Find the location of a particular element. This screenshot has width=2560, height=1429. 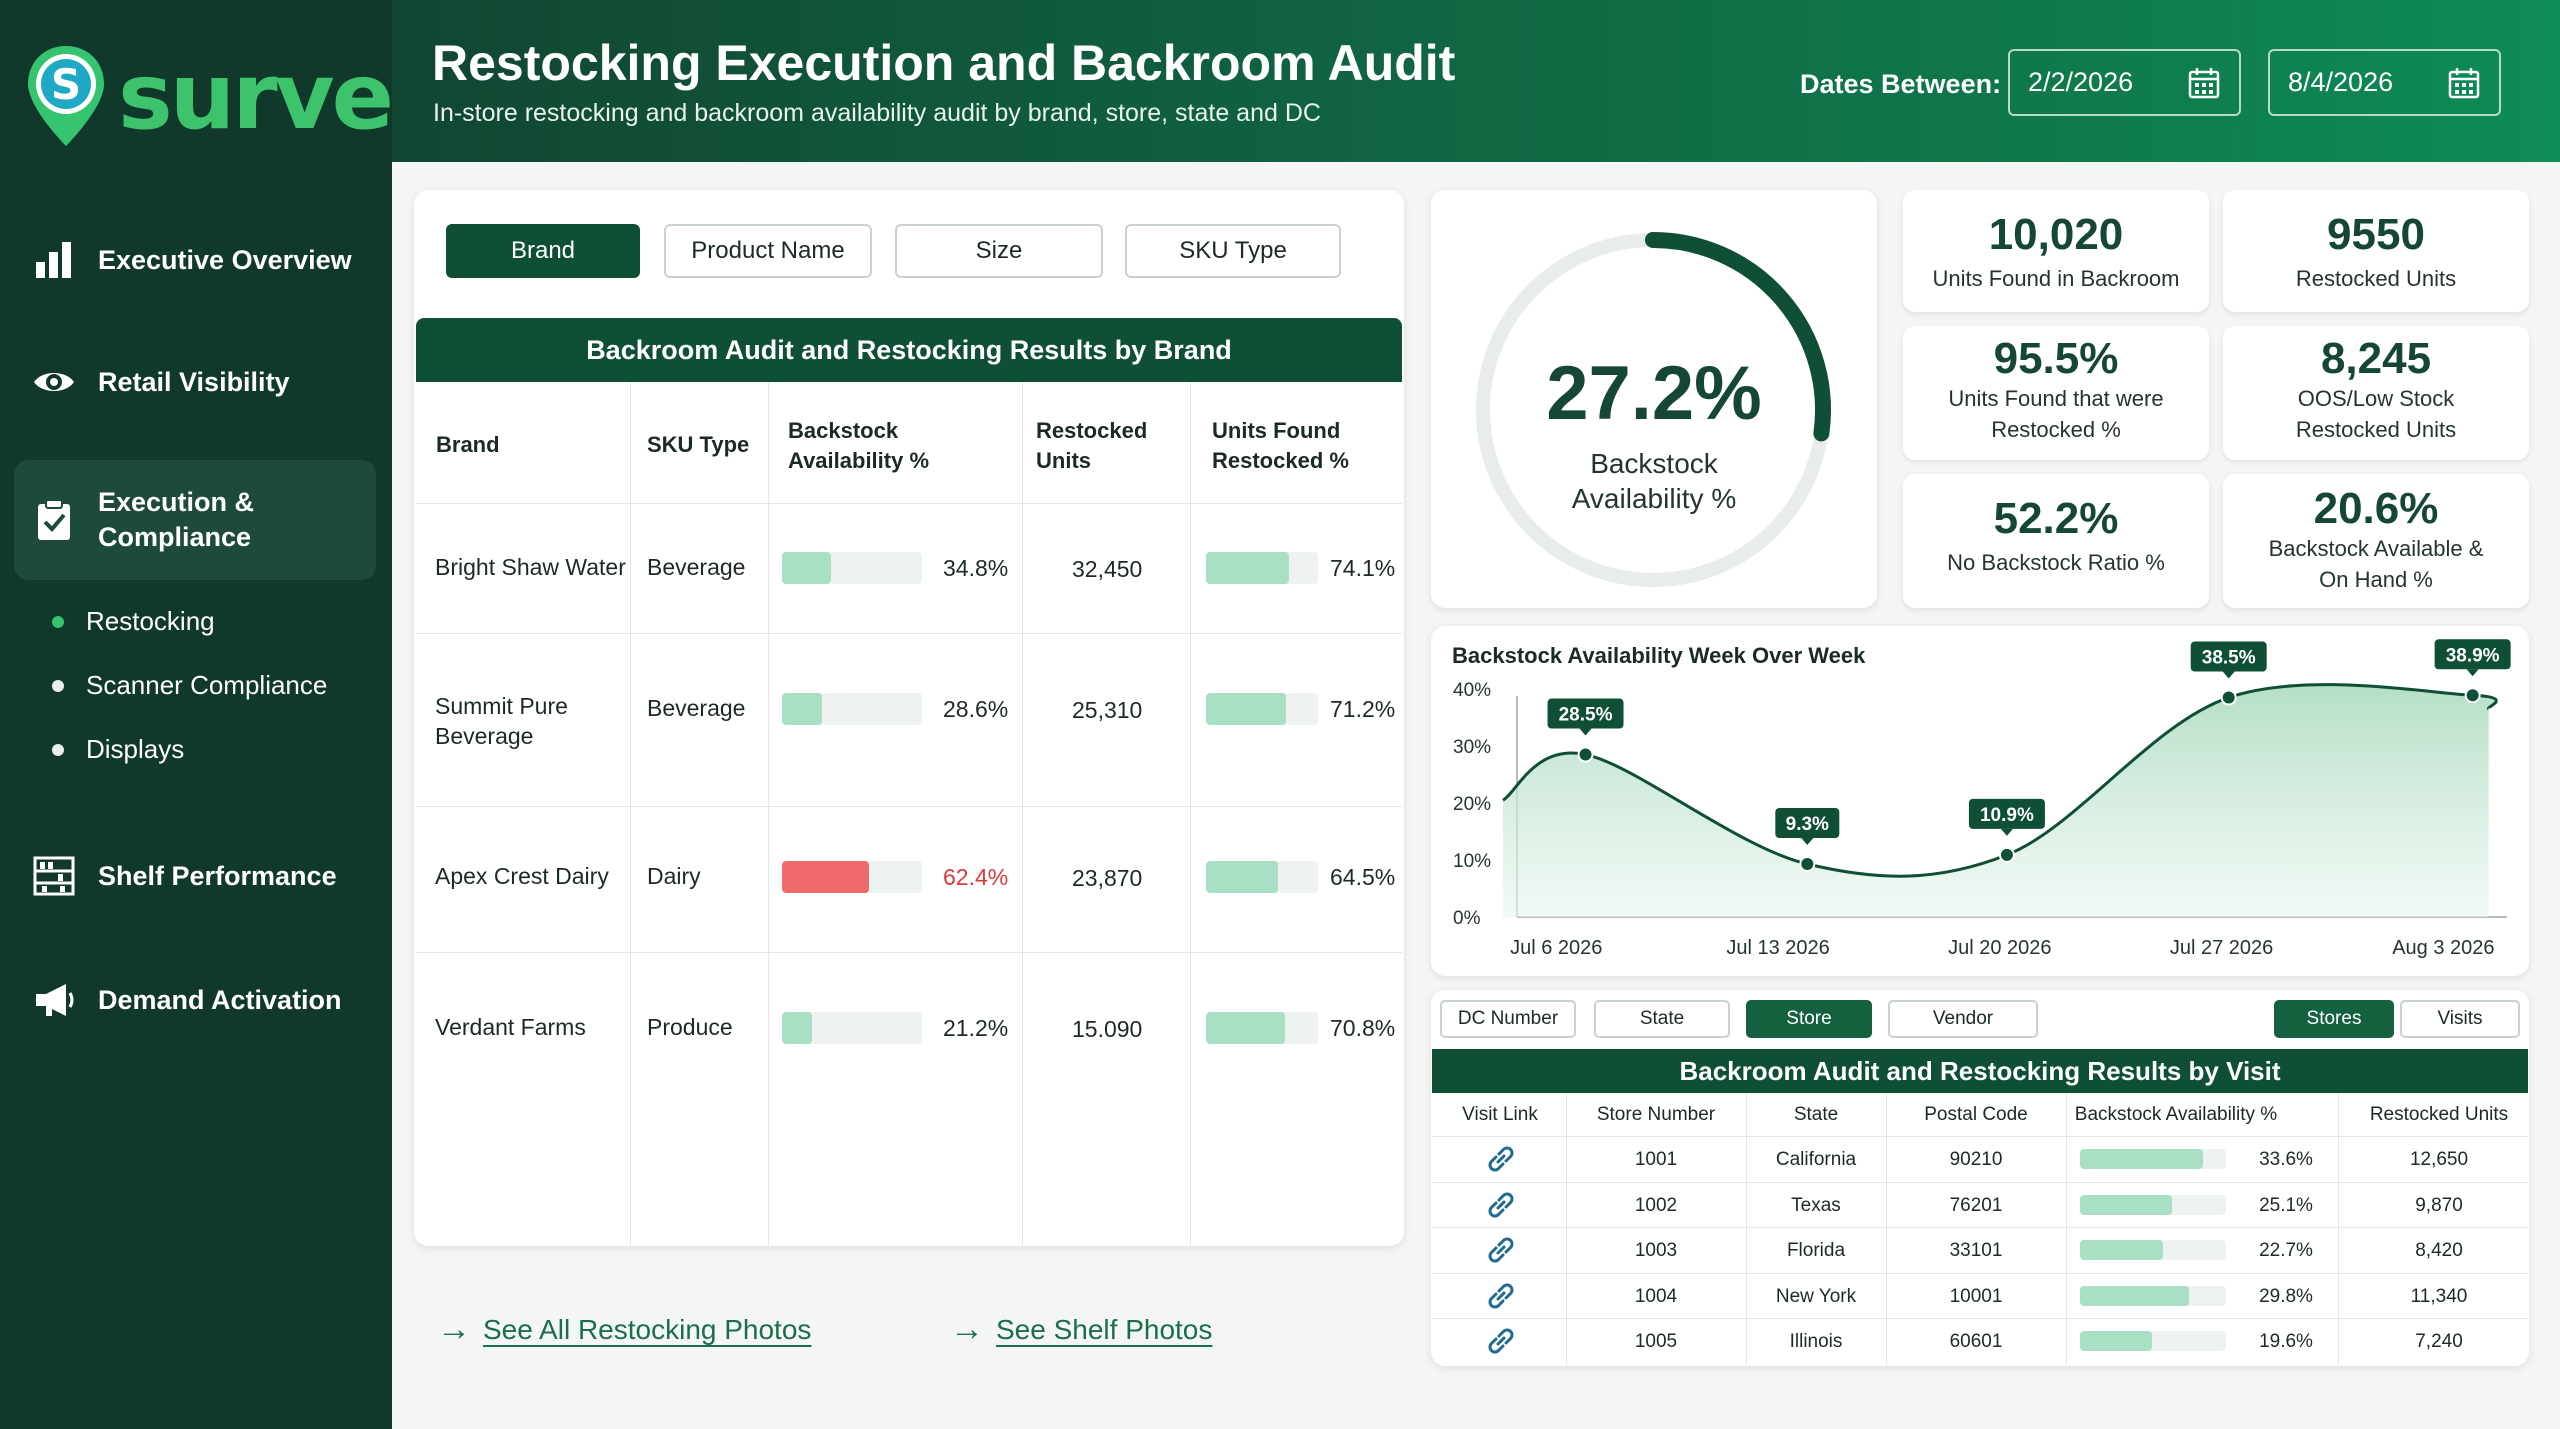

sku-type-cell: Produce is located at coordinates (690, 1027).